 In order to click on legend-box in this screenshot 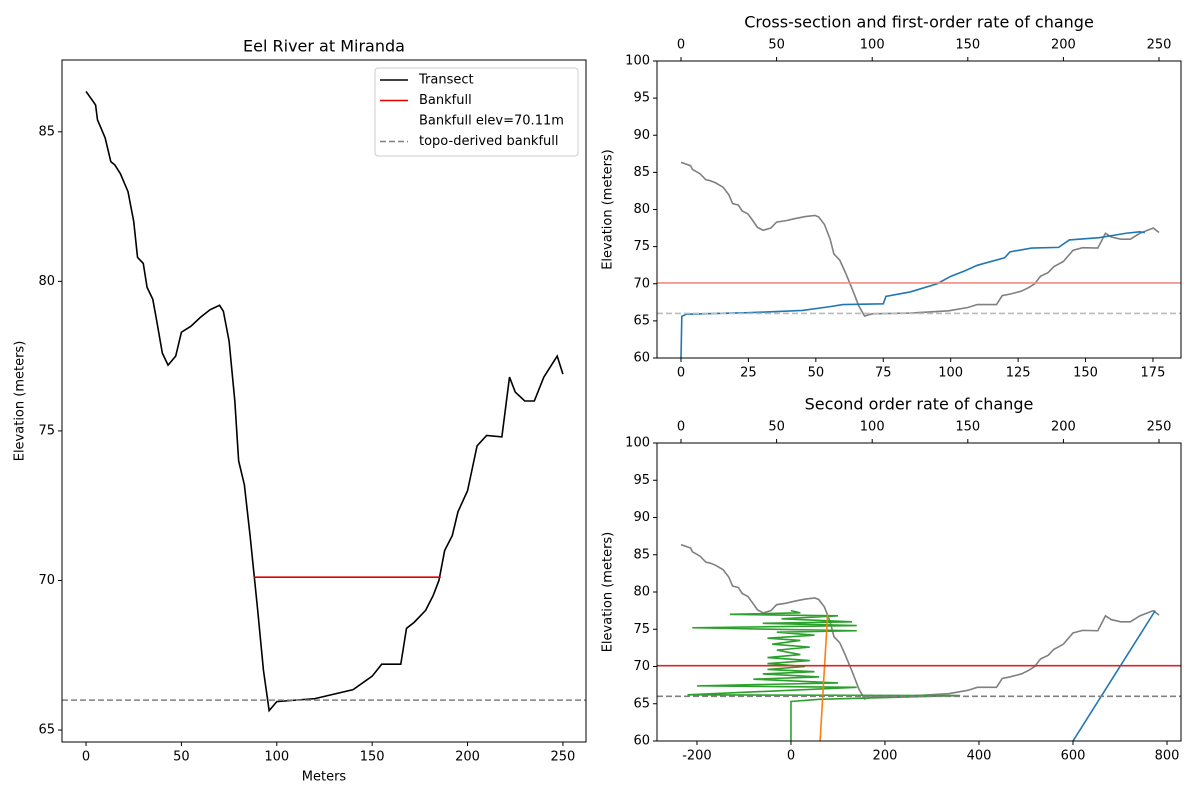, I will do `click(476, 112)`.